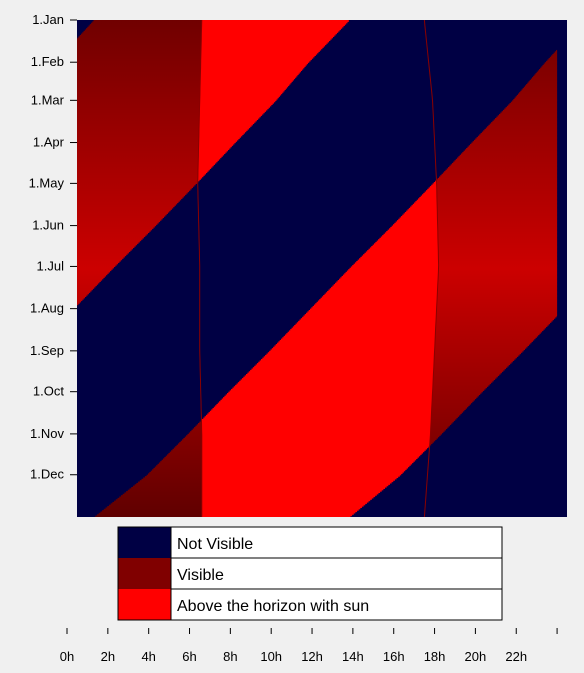 The width and height of the screenshot is (584, 673). I want to click on y-tick-label: 1.Apr, so click(49, 142).